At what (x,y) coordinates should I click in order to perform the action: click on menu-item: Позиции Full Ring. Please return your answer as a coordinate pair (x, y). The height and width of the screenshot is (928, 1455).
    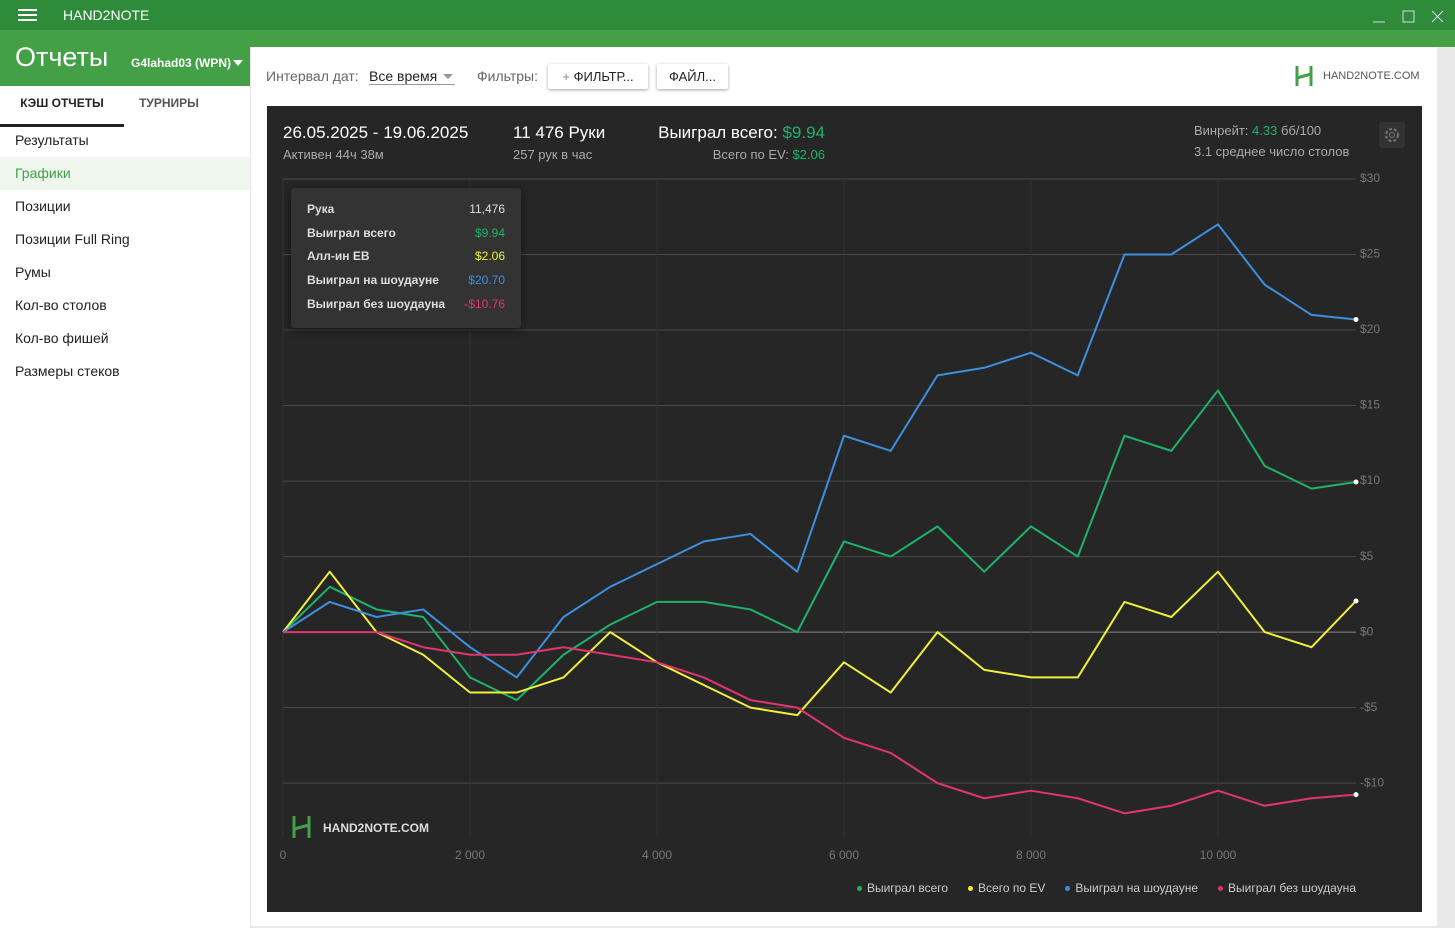
    Looking at the image, I should click on (72, 239).